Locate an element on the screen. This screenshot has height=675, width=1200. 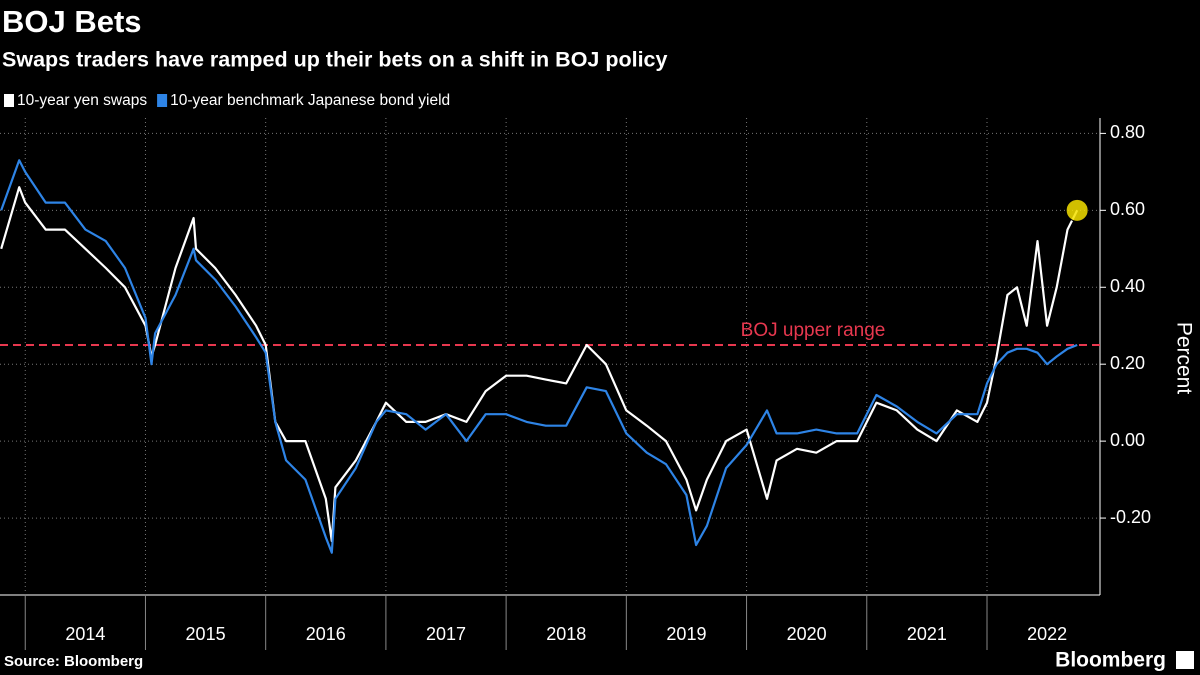
legend-label: 10-year benchmark Japanese bond yield is located at coordinates (310, 100).